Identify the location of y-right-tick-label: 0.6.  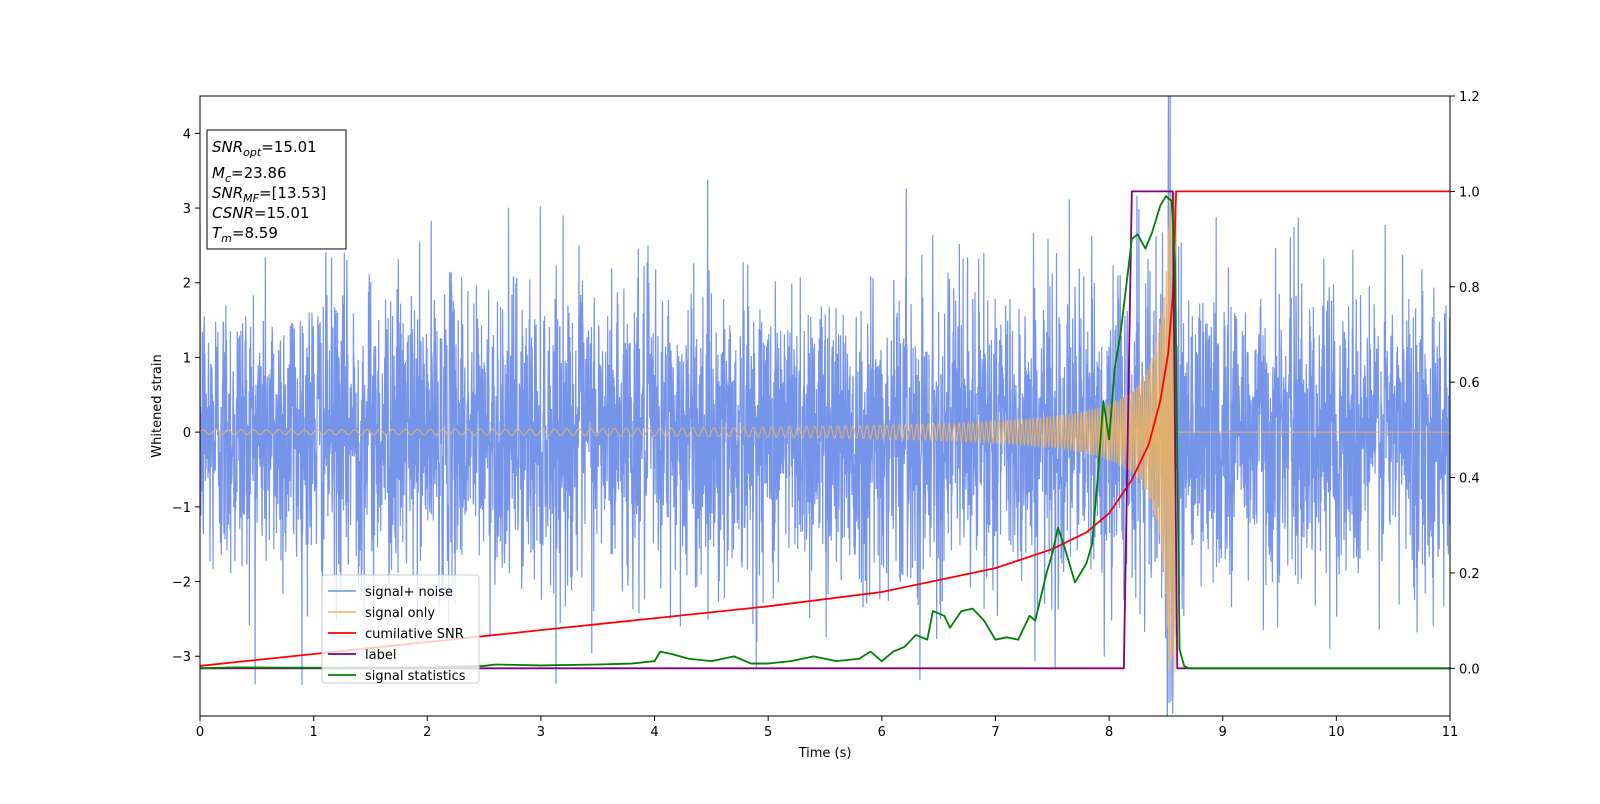
(1469, 383).